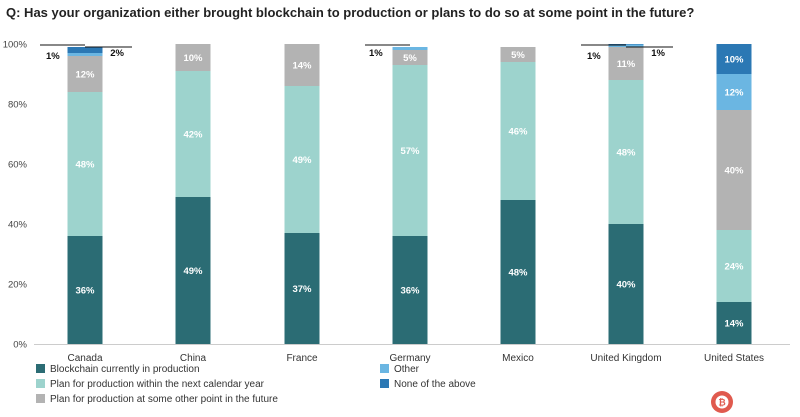  I want to click on bar-value-label: 46%, so click(518, 132).